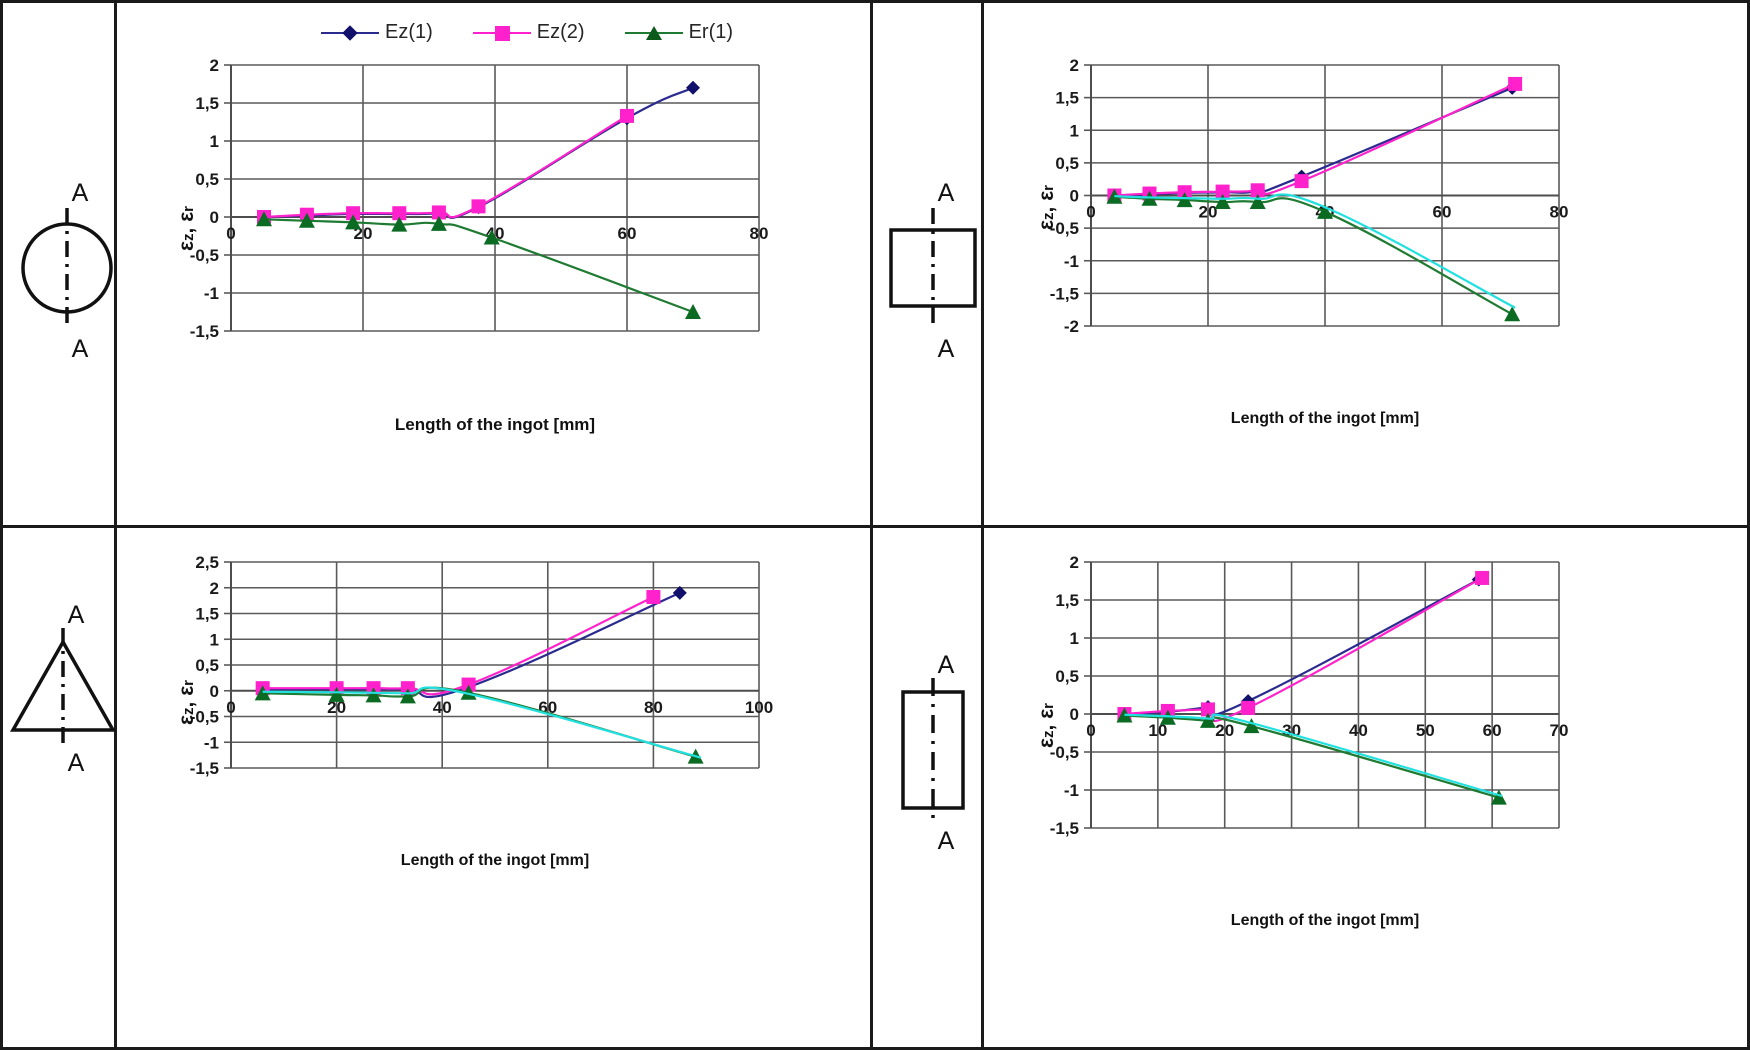 This screenshot has width=1750, height=1050. What do you see at coordinates (653, 32) in the screenshot?
I see `legend-marker-triangle-icon` at bounding box center [653, 32].